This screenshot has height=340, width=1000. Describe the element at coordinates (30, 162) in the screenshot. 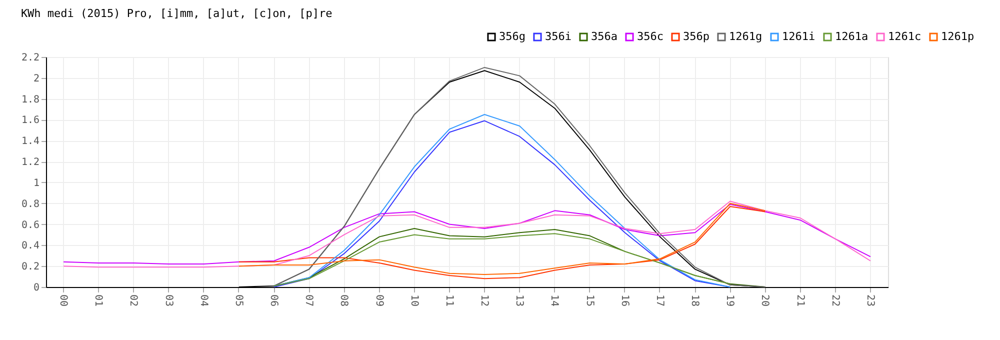

I see `y-tick-label: 1.2` at that location.